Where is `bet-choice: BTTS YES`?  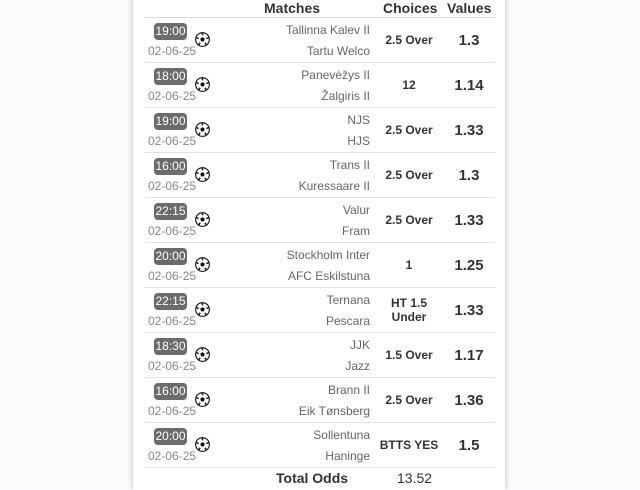 bet-choice: BTTS YES is located at coordinates (409, 445).